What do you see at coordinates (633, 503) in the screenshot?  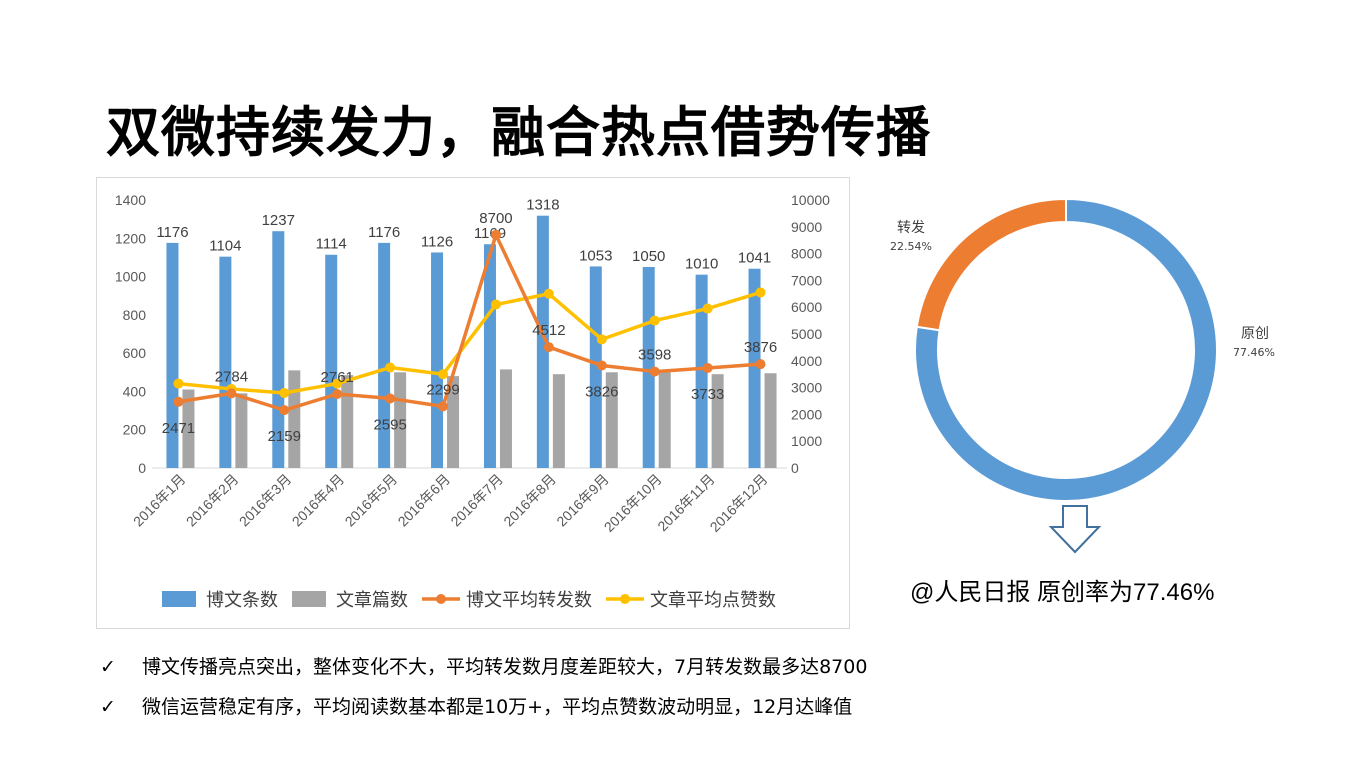 I see `x-axis-tick-label: 2016年10月` at bounding box center [633, 503].